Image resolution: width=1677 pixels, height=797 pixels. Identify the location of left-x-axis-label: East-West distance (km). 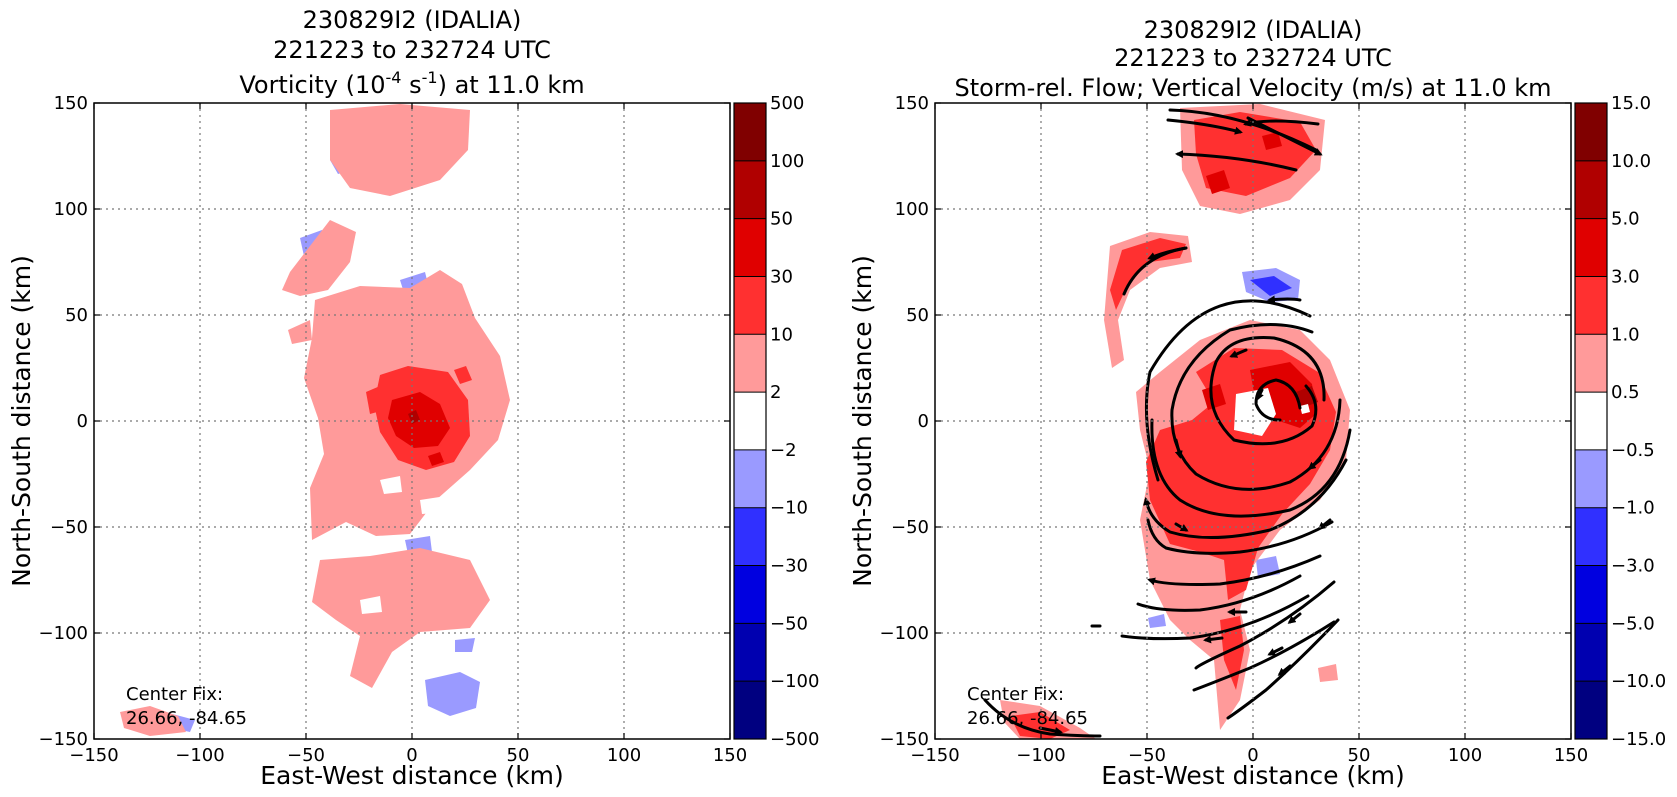
(412, 775).